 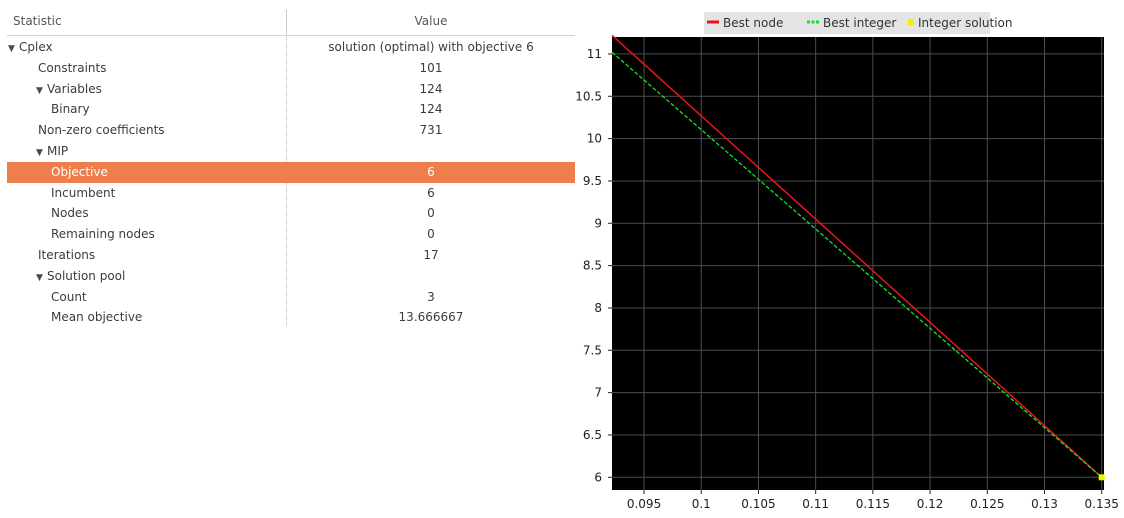 I want to click on statistic-label: Binary, so click(x=70, y=109).